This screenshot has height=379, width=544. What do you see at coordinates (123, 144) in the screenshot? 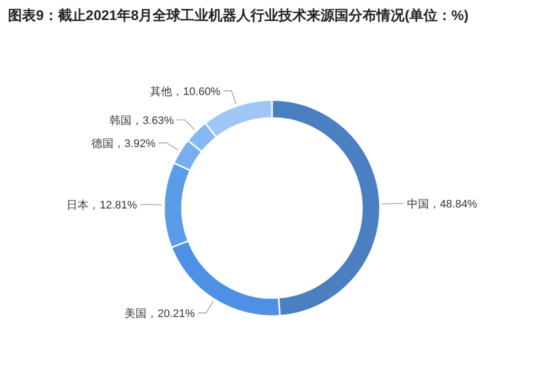
I see `slice-label: 德国，3.92%` at bounding box center [123, 144].